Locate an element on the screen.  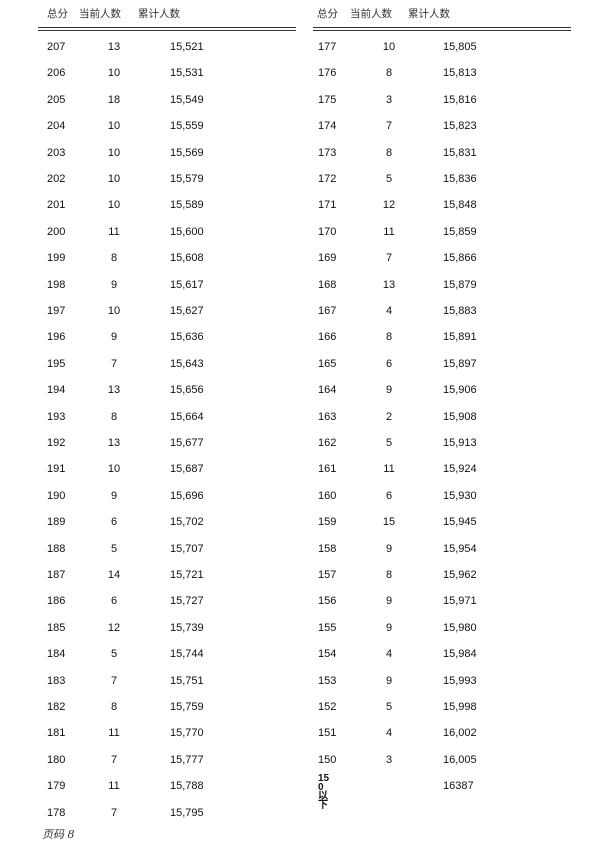
cell-cumulative: 15,608 is located at coordinates (187, 258).